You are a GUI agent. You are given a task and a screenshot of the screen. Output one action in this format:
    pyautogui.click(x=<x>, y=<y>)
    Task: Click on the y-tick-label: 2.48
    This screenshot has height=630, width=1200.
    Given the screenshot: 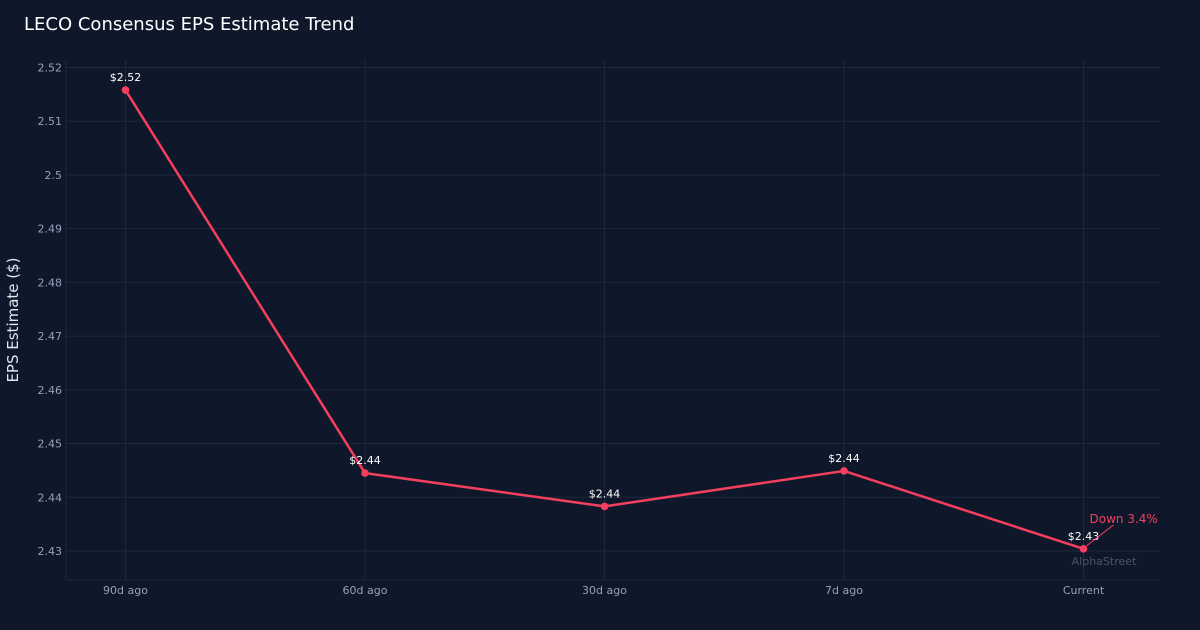 What is the action you would take?
    pyautogui.click(x=50, y=282)
    